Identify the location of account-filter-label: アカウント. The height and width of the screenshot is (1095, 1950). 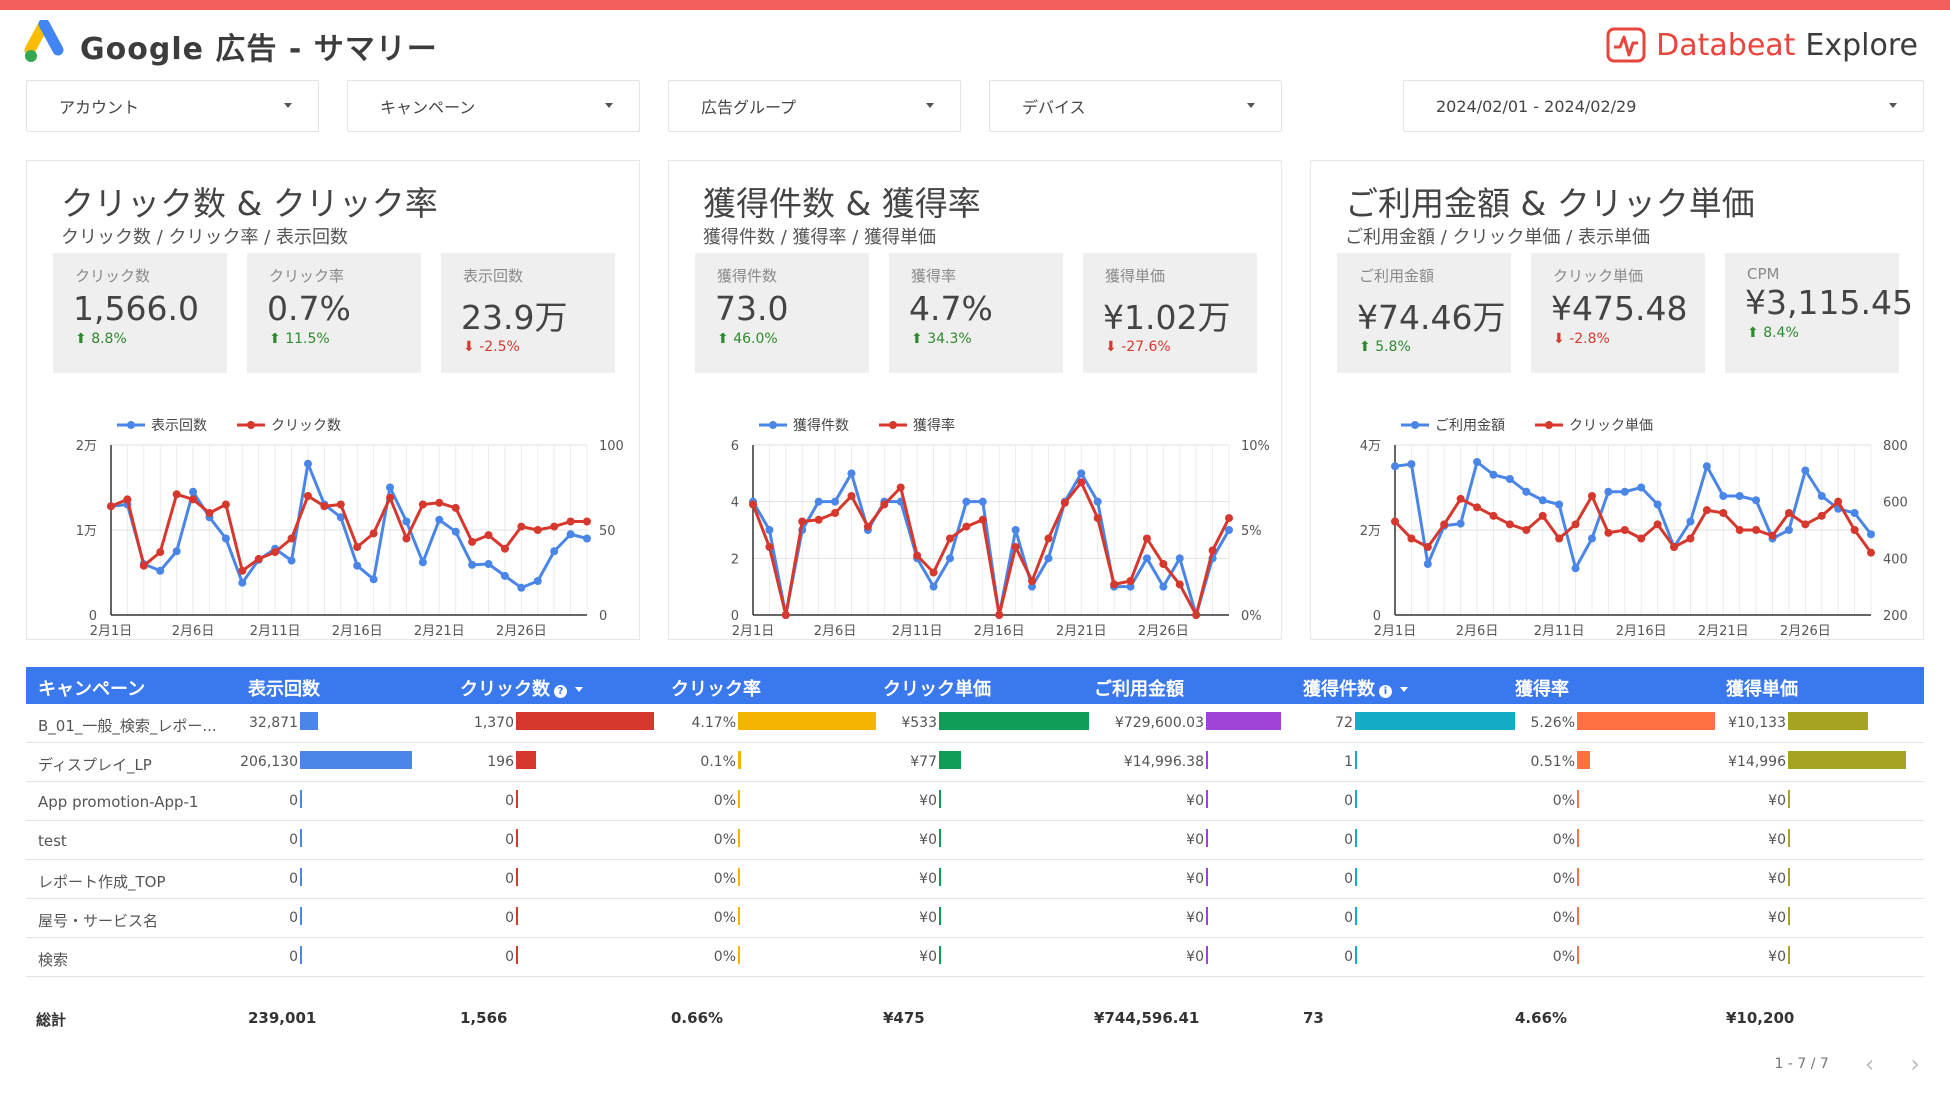
(99, 107).